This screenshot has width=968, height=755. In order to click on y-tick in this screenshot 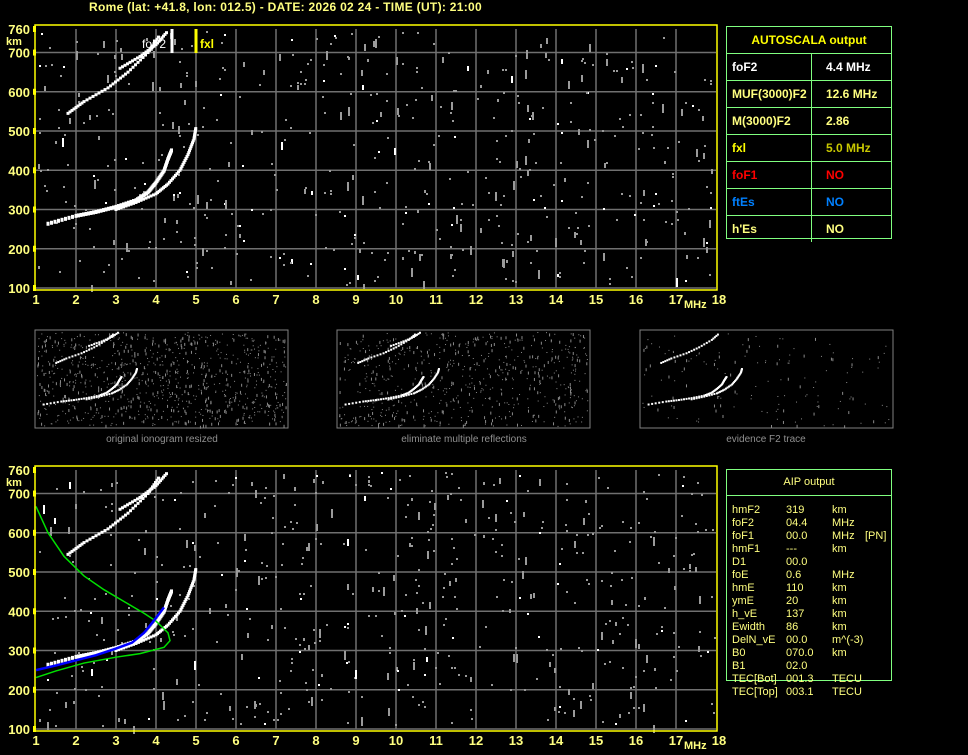, I will do `click(34, 650)`.